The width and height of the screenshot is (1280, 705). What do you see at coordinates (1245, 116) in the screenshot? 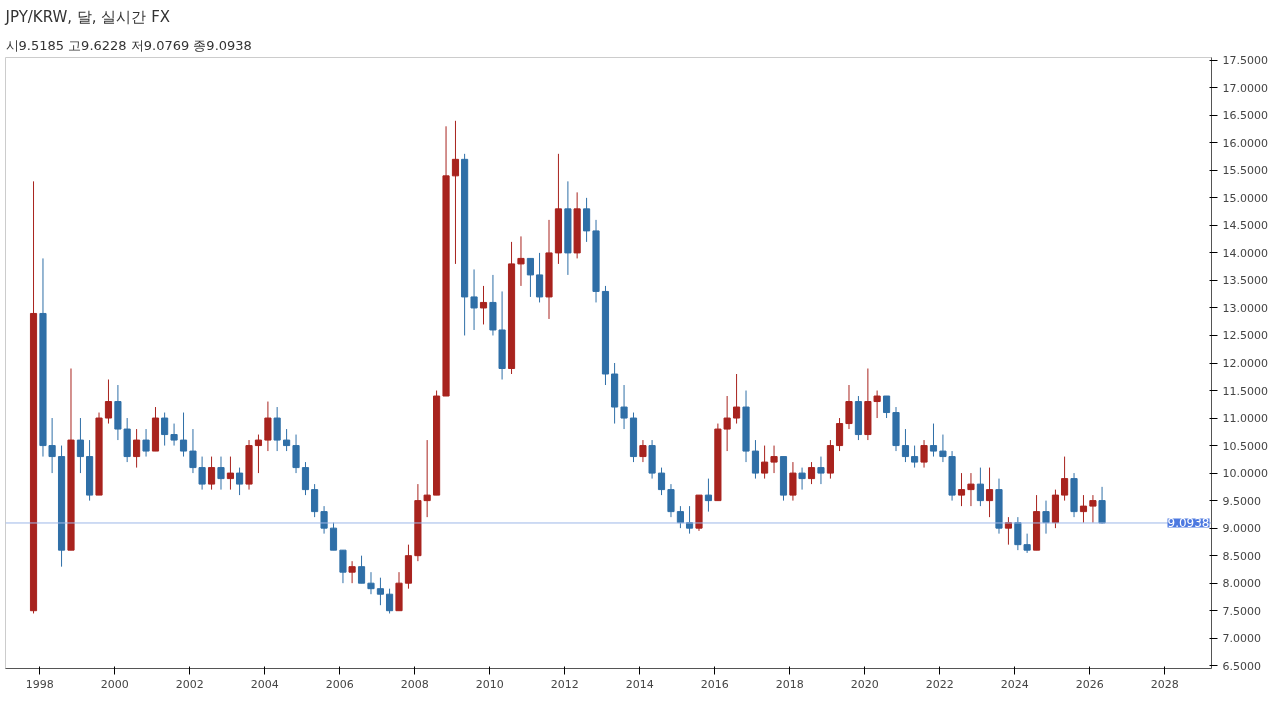
I see `y-tick-label: 16.5000` at bounding box center [1245, 116].